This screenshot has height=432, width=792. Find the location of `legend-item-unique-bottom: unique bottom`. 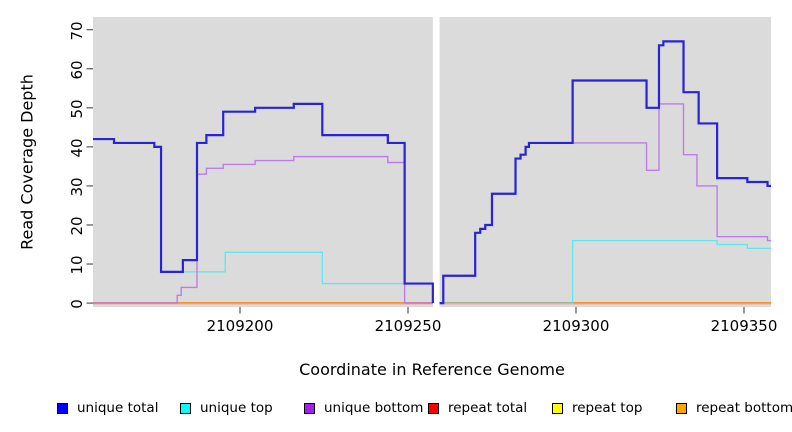

legend-item-unique-bottom: unique bottom is located at coordinates (364, 408).